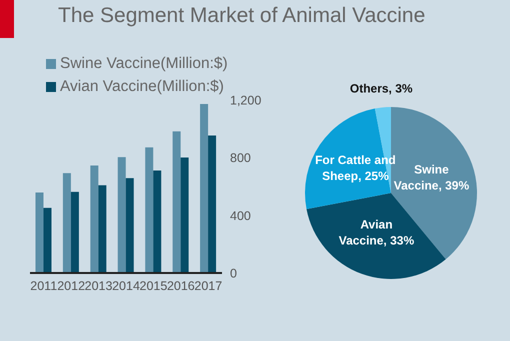  What do you see at coordinates (381, 89) in the screenshot?
I see `slice-label: Others, 3%` at bounding box center [381, 89].